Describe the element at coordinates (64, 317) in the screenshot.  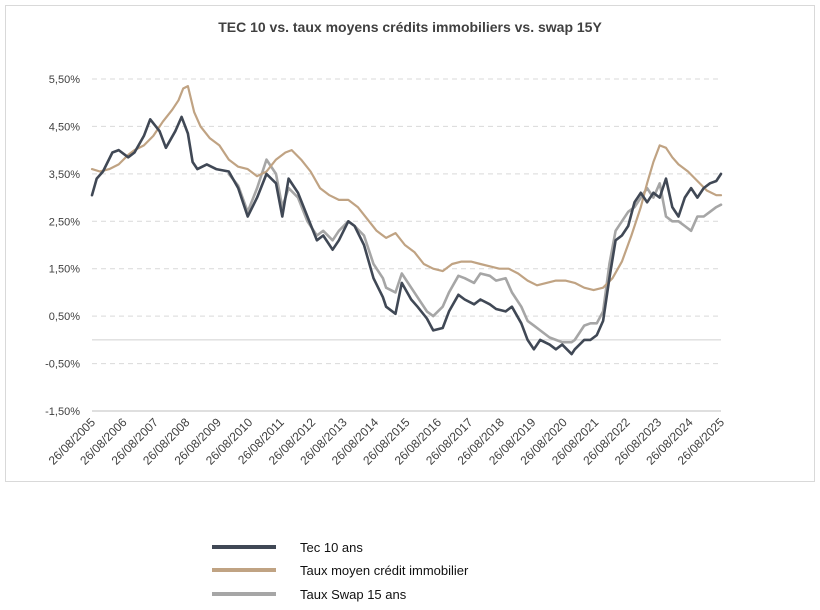
I see `y-tick-label-5: 0,50%` at that location.